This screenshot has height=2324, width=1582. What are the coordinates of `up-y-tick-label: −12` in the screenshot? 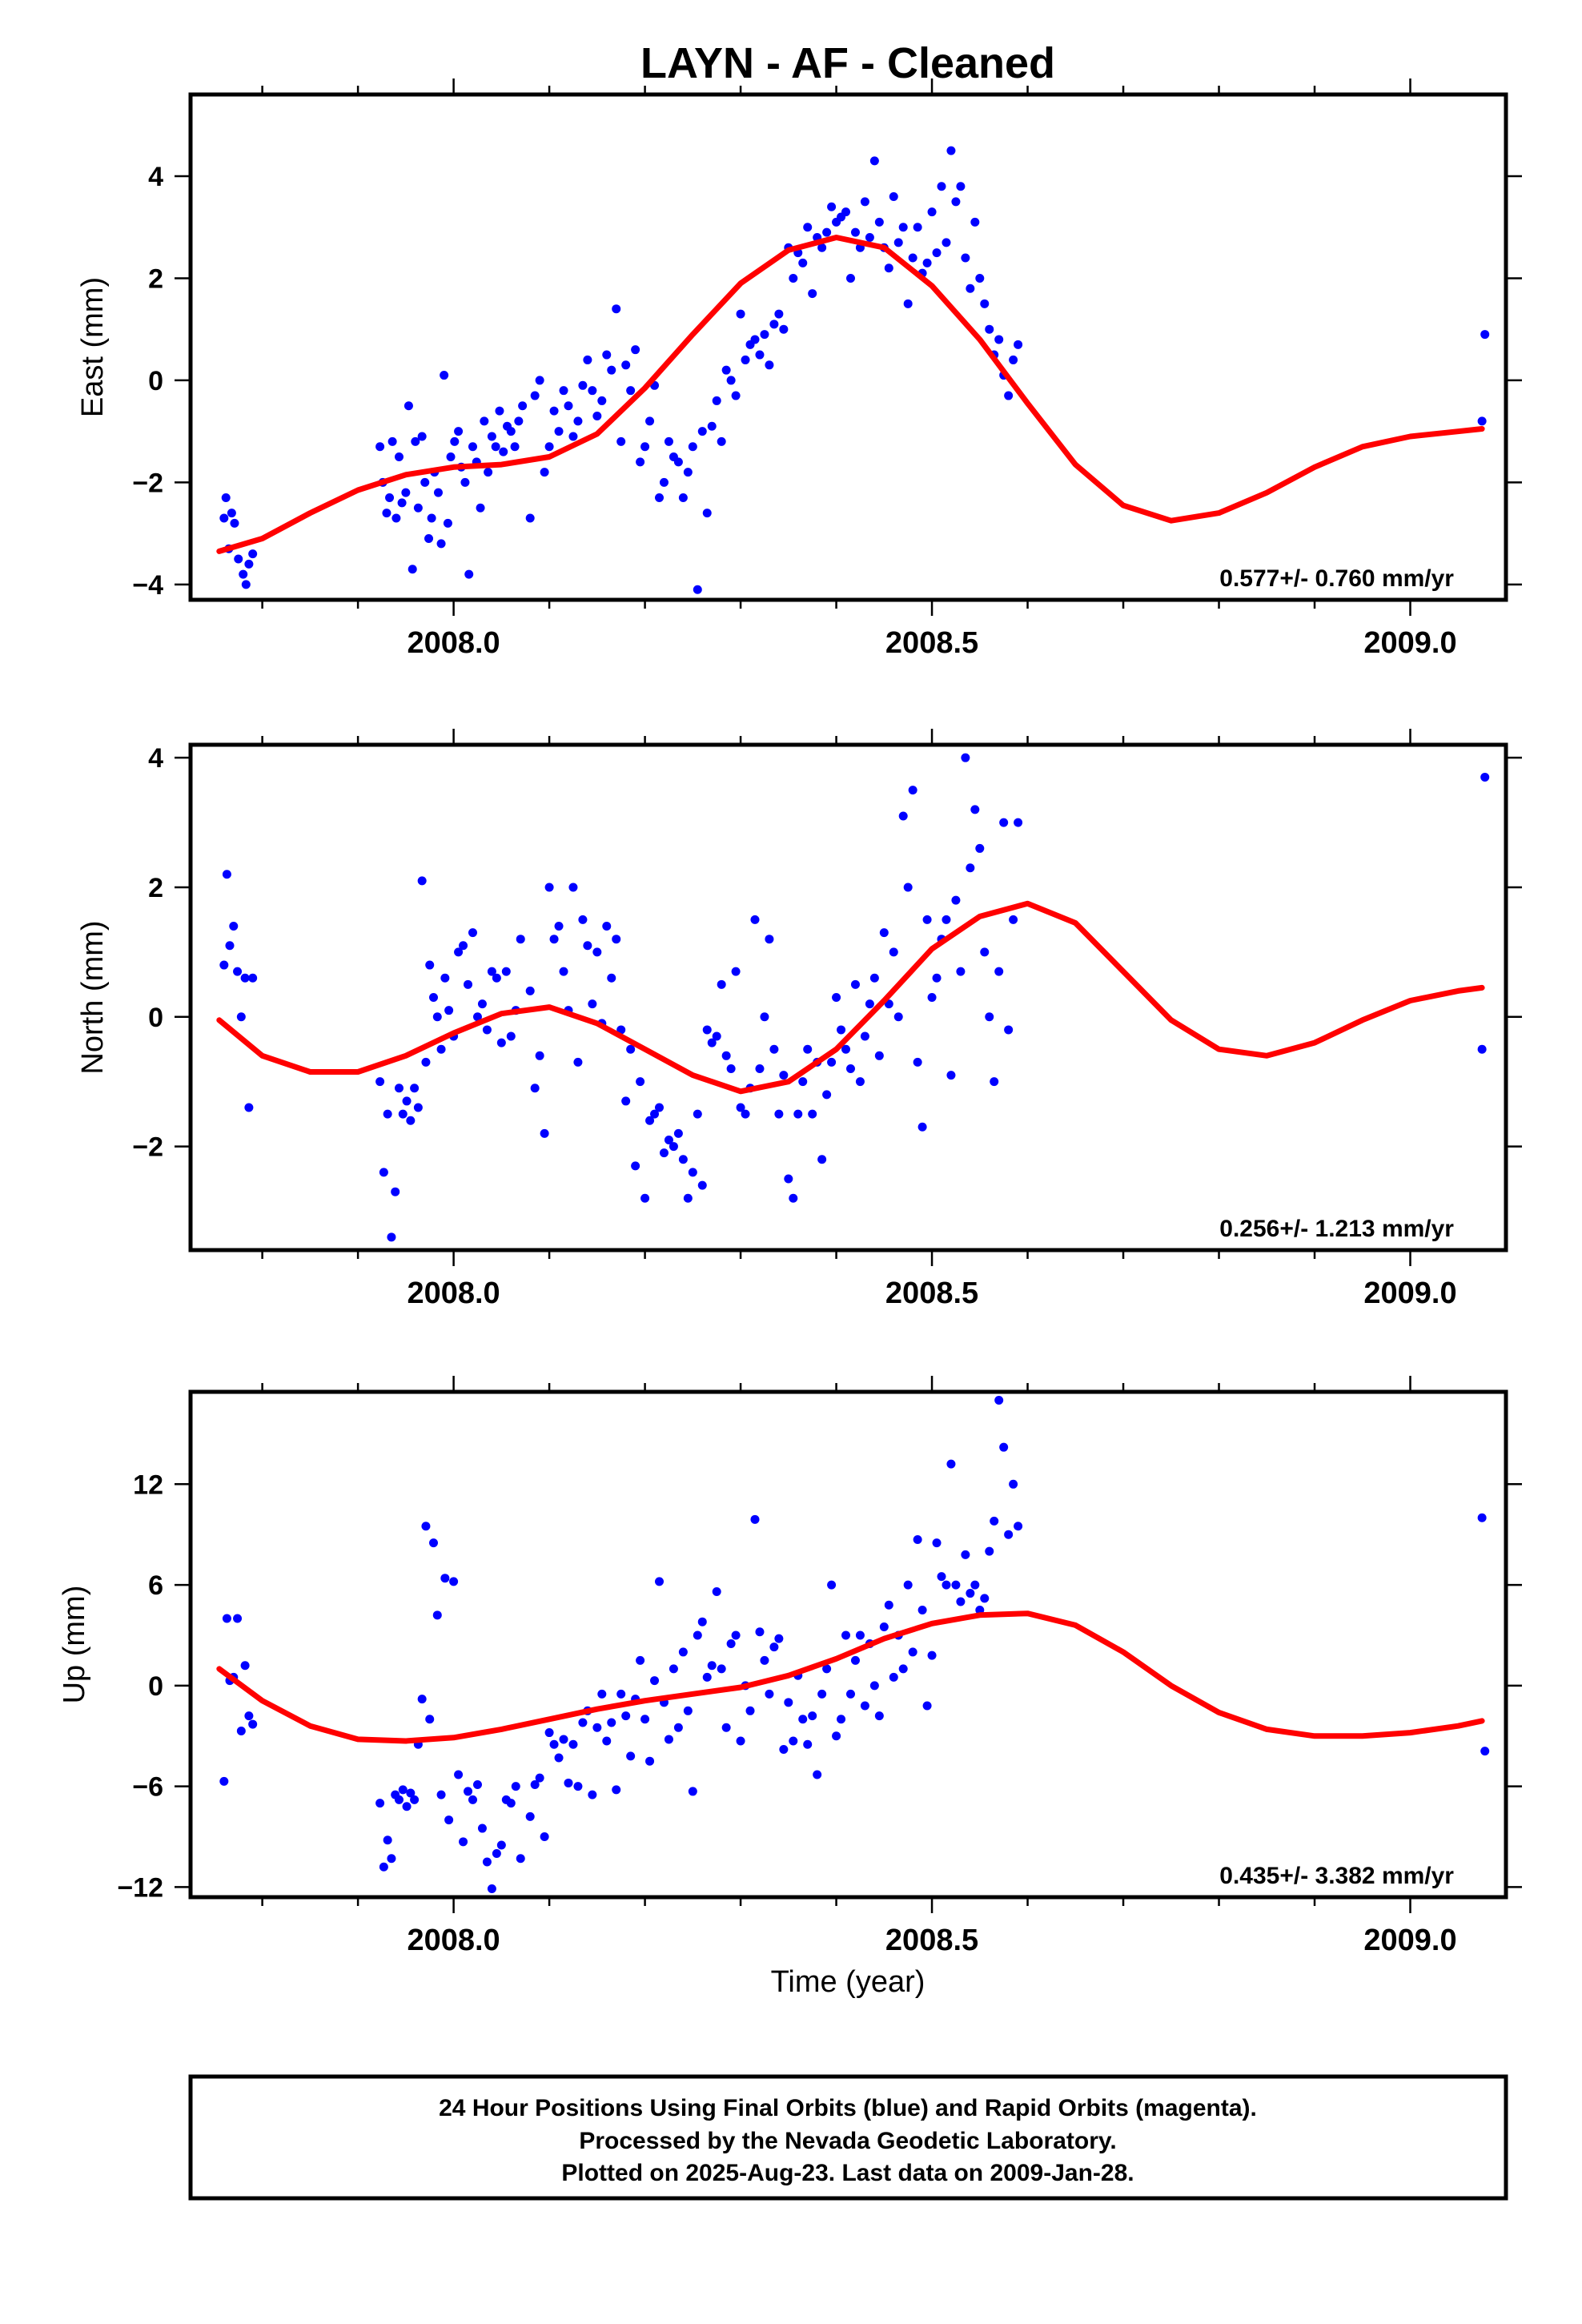 It's located at (140, 1888).